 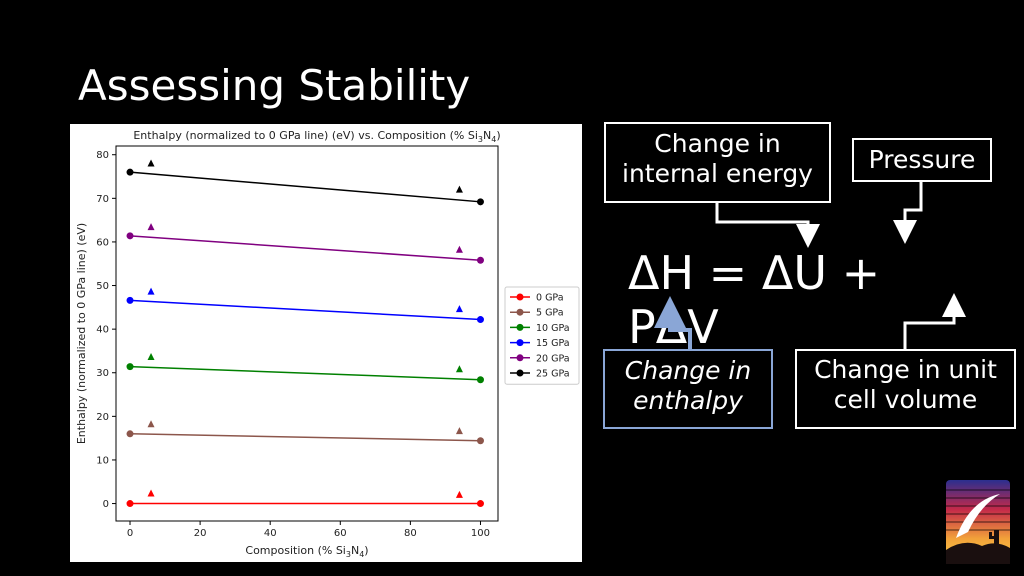 What do you see at coordinates (553, 328) in the screenshot?
I see `legend-entry: 10 GPa` at bounding box center [553, 328].